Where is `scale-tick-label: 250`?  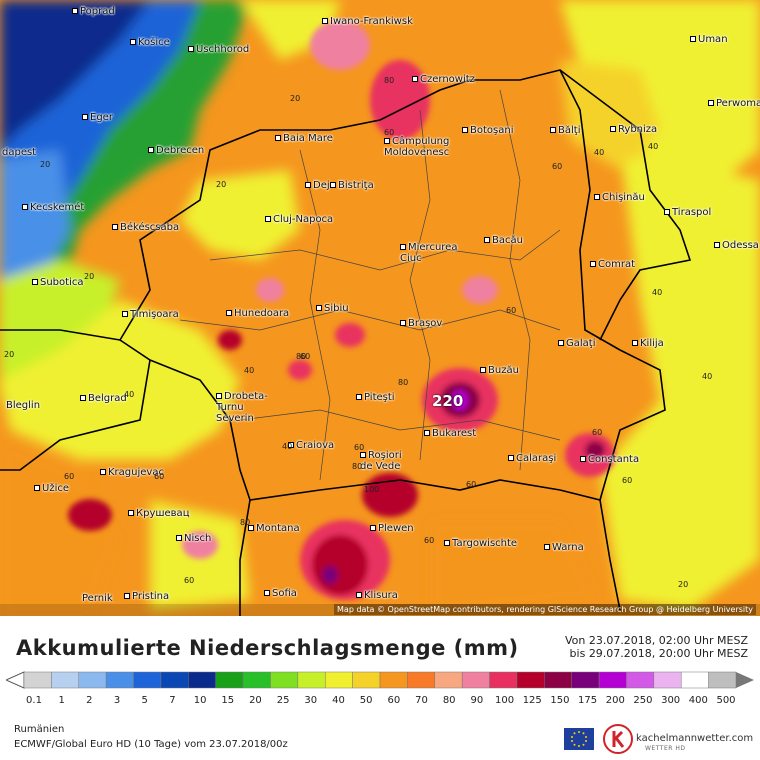
scale-tick-label: 250 is located at coordinates (643, 700).